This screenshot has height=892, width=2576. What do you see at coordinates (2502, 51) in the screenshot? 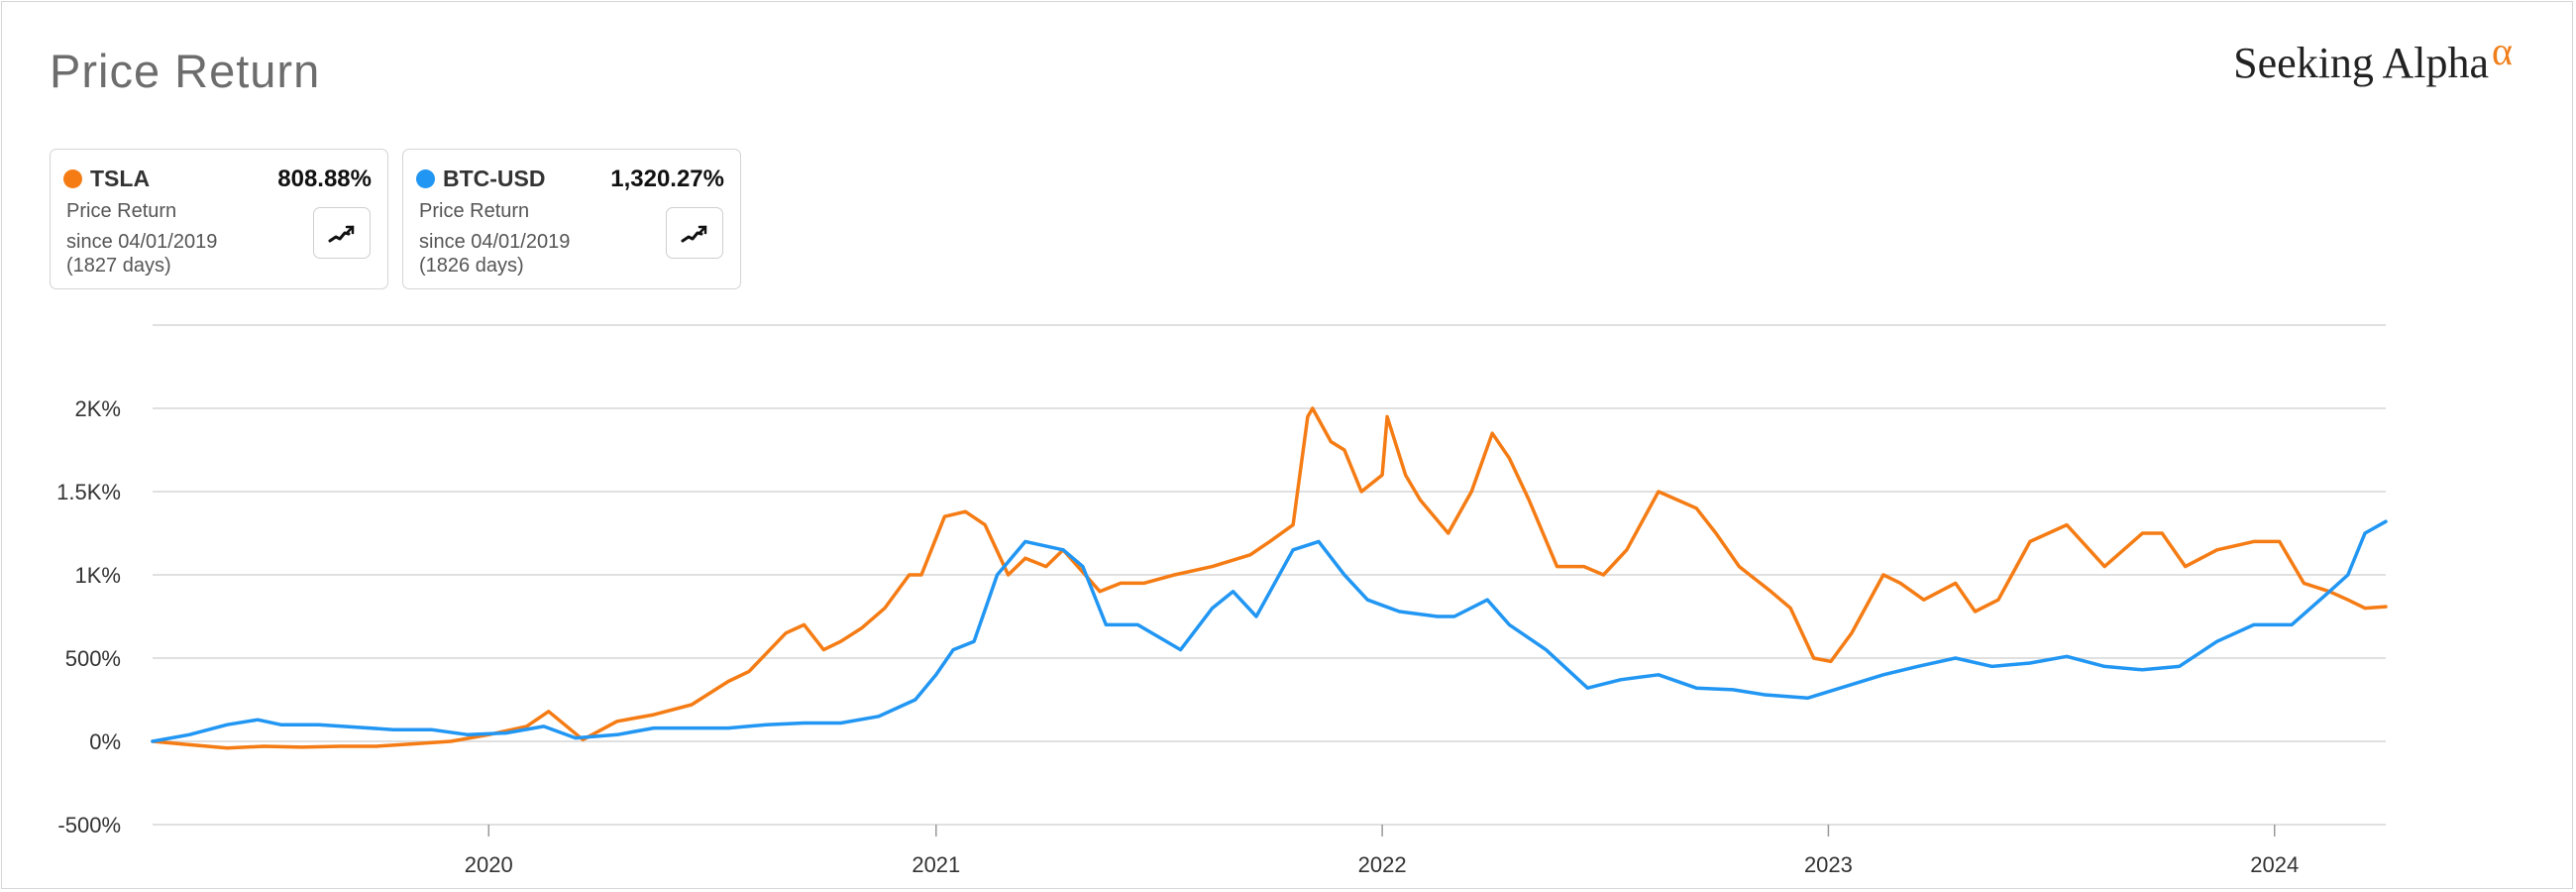
I see `brand-alpha-symbol: α` at bounding box center [2502, 51].